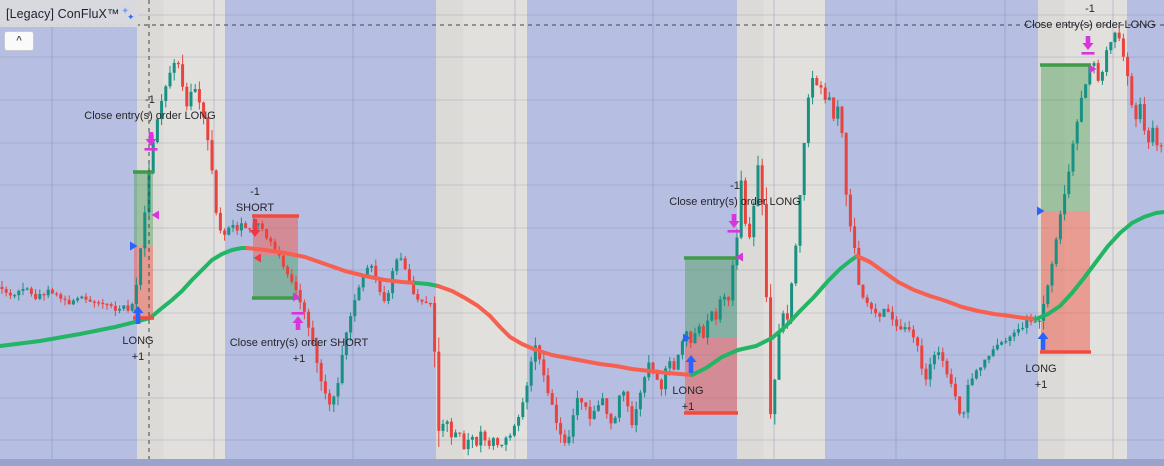 Image resolution: width=1164 pixels, height=466 pixels. Describe the element at coordinates (495, 233) in the screenshot. I see `session-band-highlight` at that location.